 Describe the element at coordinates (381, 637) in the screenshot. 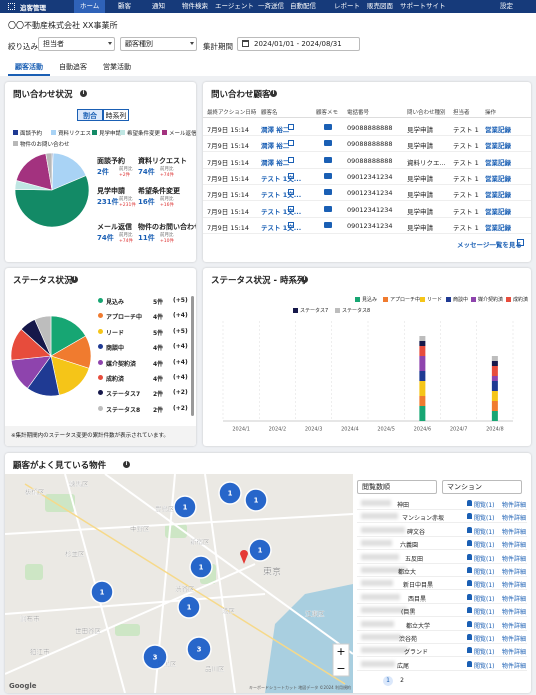

I see `name-blur` at that location.